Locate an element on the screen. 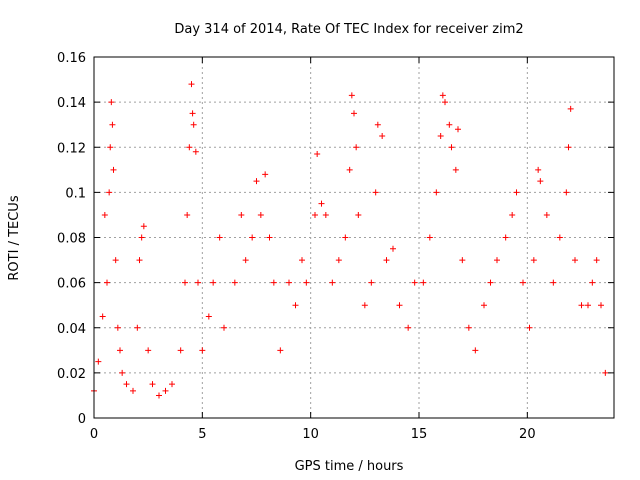  y-tick-label: 0.16 is located at coordinates (71, 58).